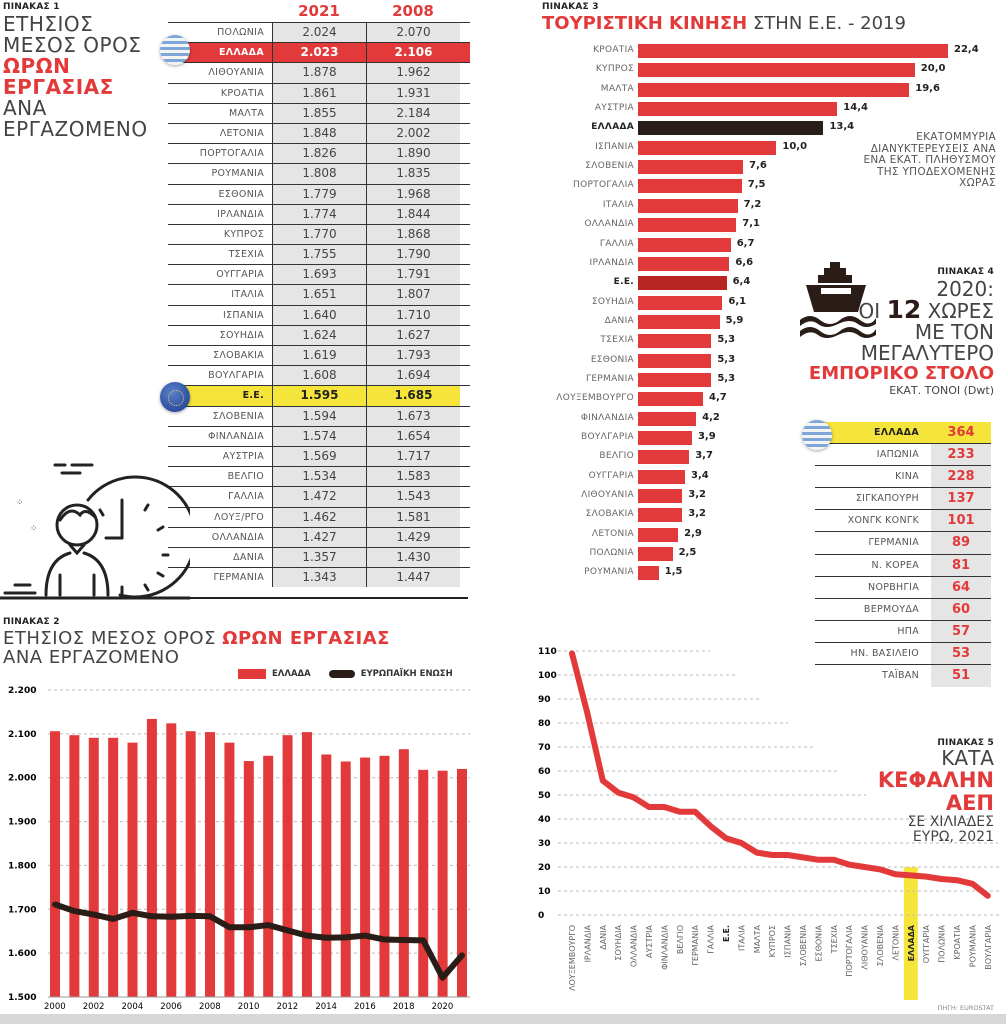 The height and width of the screenshot is (1024, 1006). I want to click on table-row: ΒΕΛΓΙΟ 1.534 1.583, so click(319, 476).